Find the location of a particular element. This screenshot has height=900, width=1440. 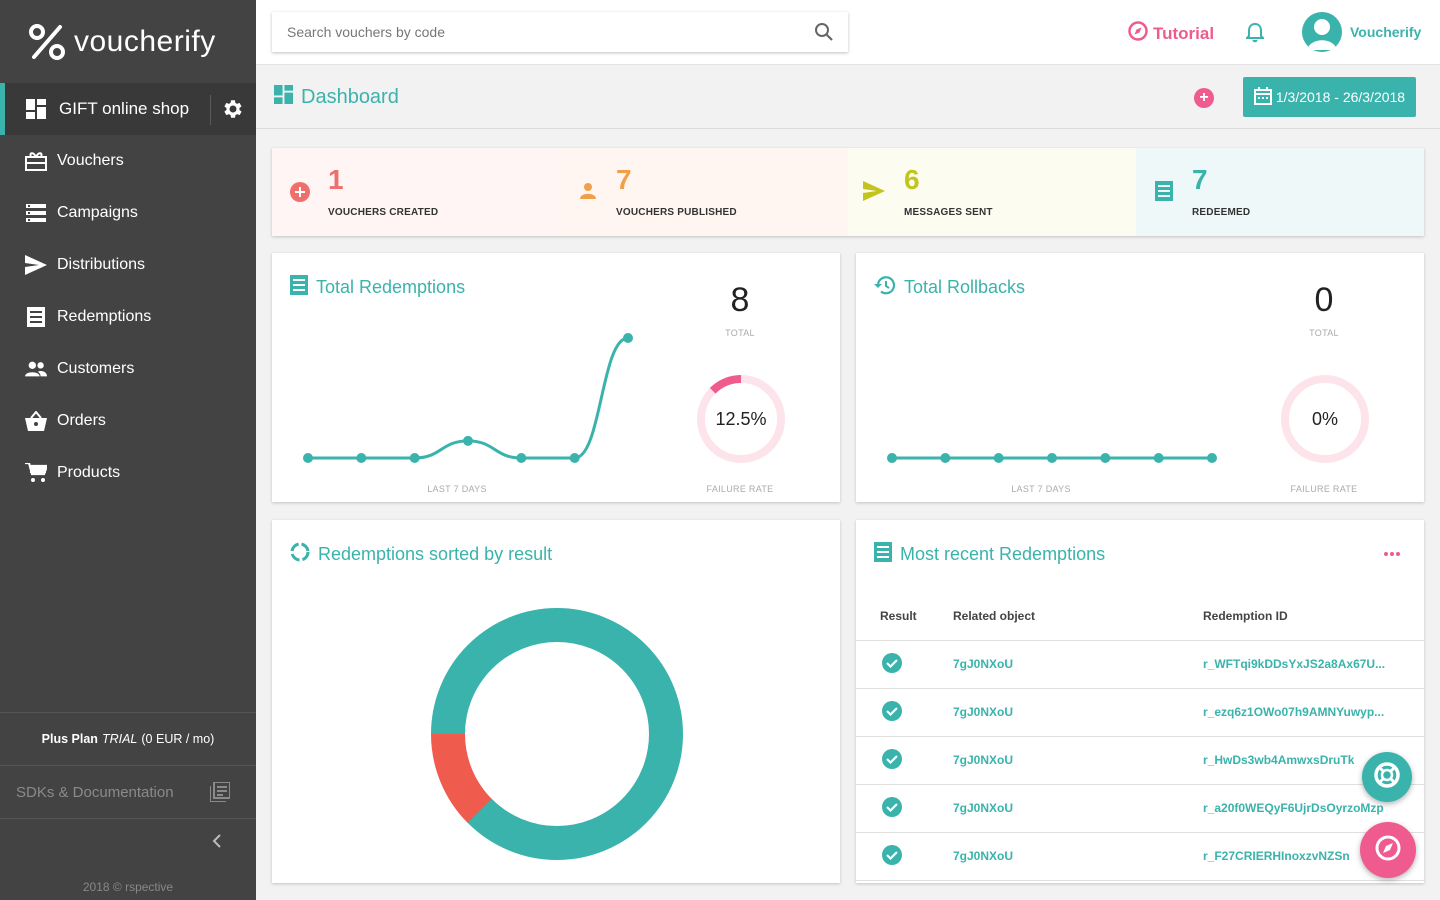

list-icon is located at coordinates (36, 213).